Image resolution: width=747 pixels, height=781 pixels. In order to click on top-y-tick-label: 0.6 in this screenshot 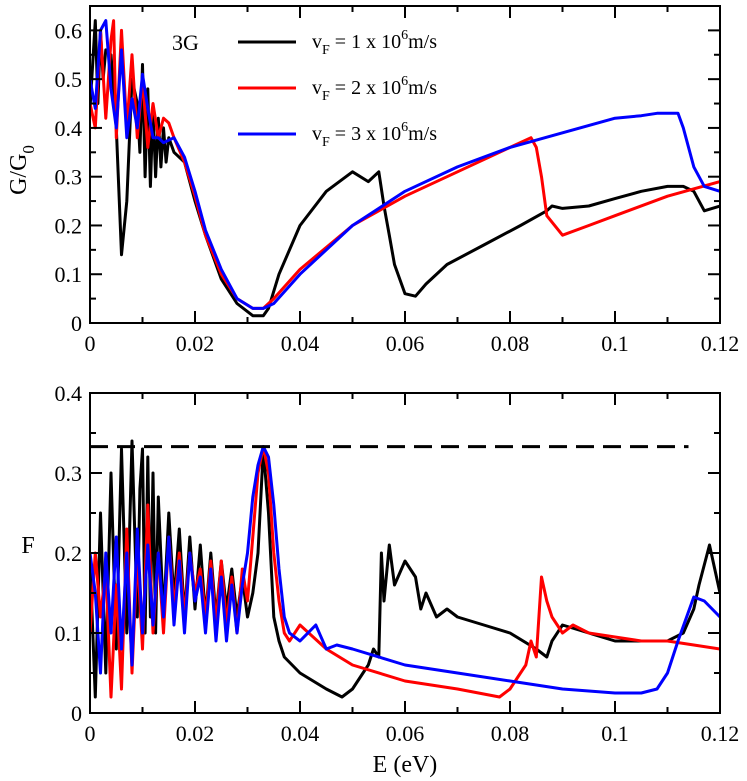, I will do `click(69, 30)`.